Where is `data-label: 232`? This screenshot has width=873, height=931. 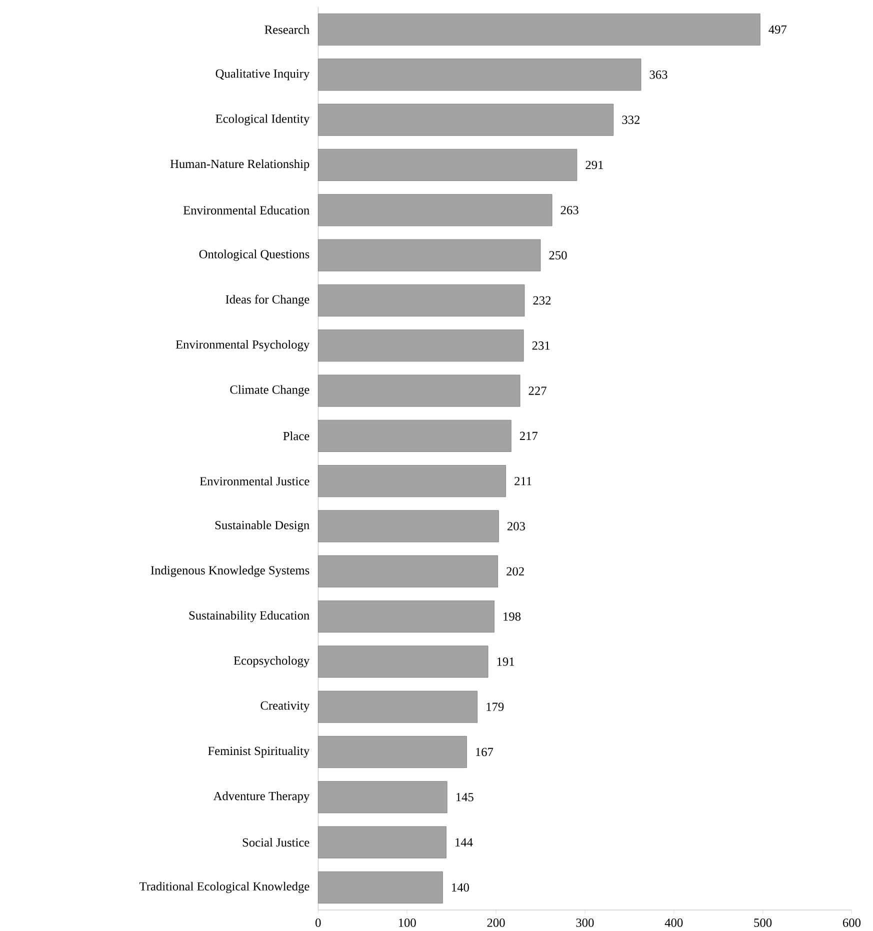 data-label: 232 is located at coordinates (541, 300).